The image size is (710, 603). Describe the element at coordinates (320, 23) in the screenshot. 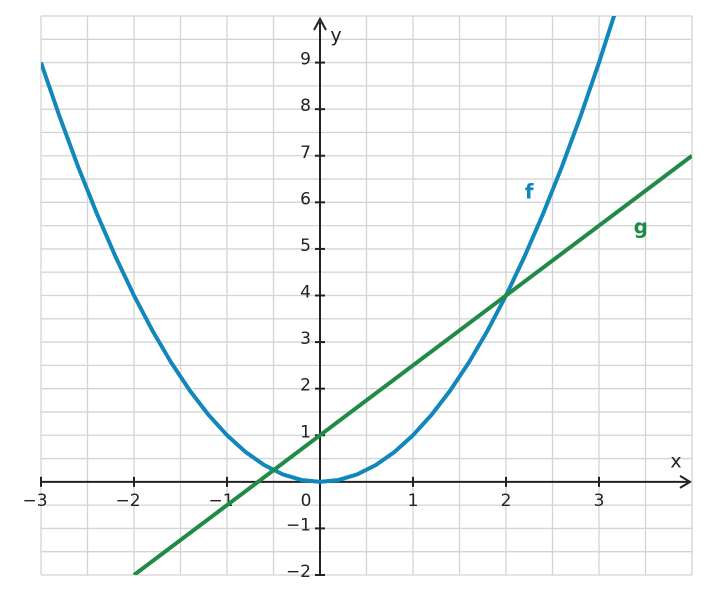

I see `y-arrow` at that location.